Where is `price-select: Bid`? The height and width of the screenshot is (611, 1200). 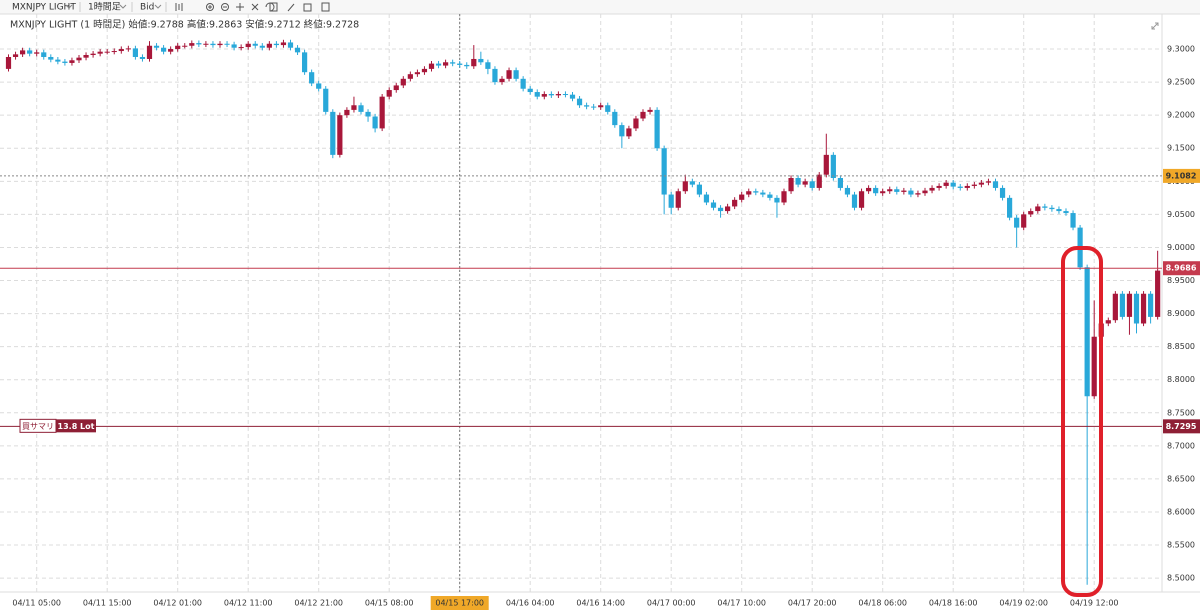
price-select: Bid is located at coordinates (147, 8).